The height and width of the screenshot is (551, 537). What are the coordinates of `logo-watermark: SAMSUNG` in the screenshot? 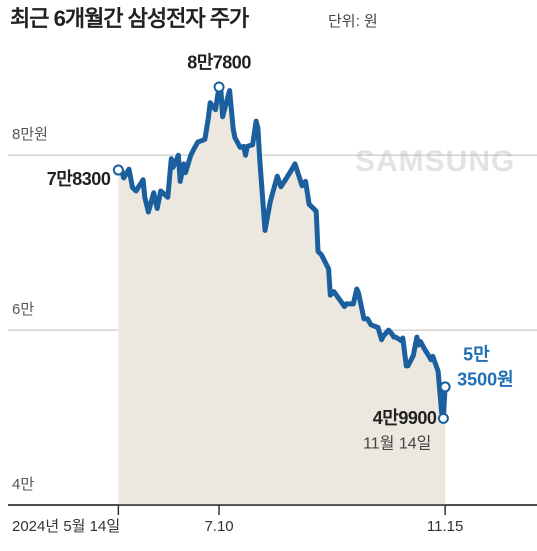 It's located at (435, 161).